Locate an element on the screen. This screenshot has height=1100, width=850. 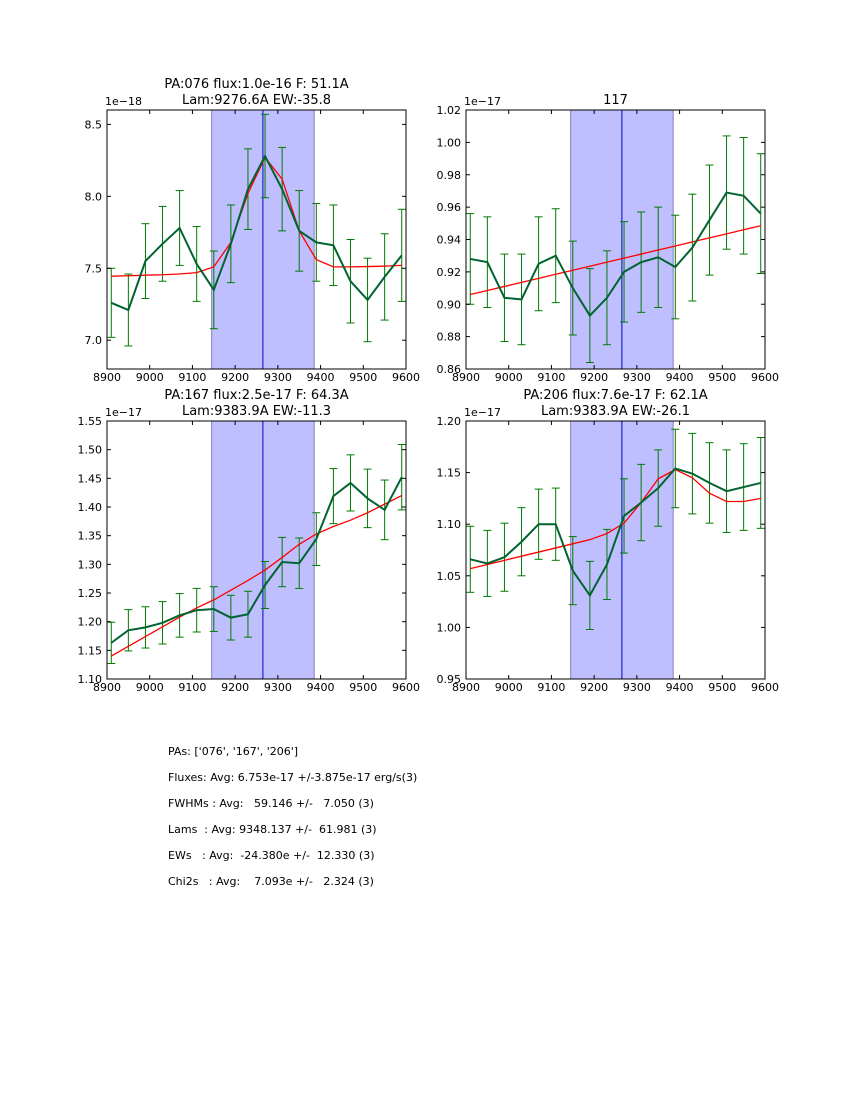
y-tick-label: 0.90 is located at coordinates (449, 304).